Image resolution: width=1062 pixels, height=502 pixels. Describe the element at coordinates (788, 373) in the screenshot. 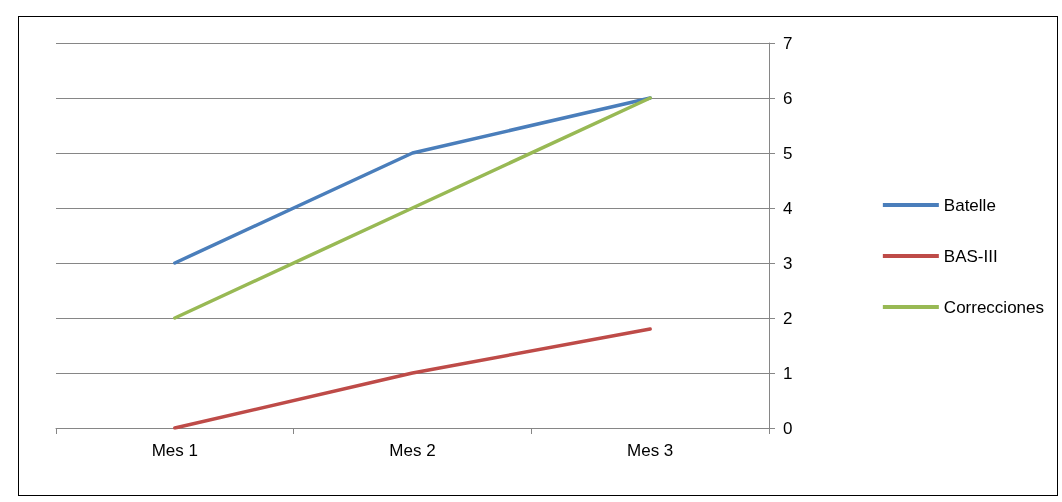

I see `y-tick-label: 1` at that location.